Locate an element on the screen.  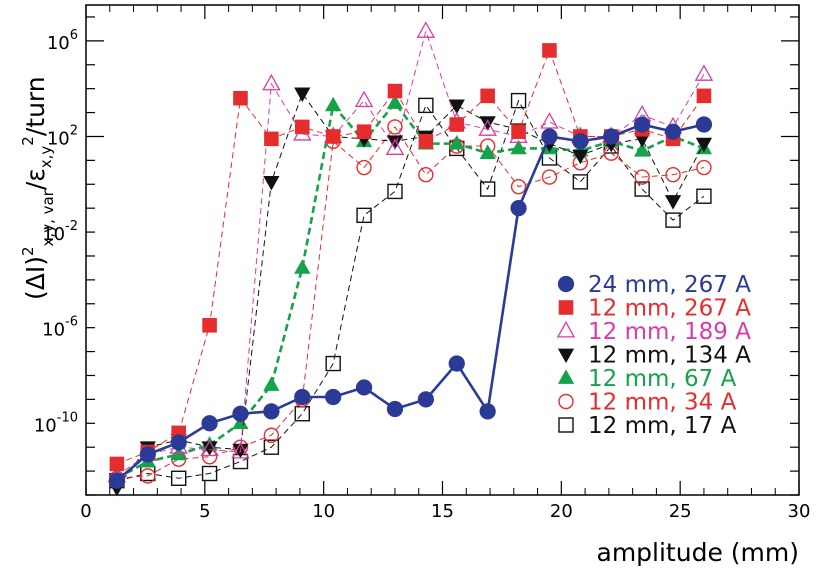
x-tick-label: 10 is located at coordinates (323, 511).